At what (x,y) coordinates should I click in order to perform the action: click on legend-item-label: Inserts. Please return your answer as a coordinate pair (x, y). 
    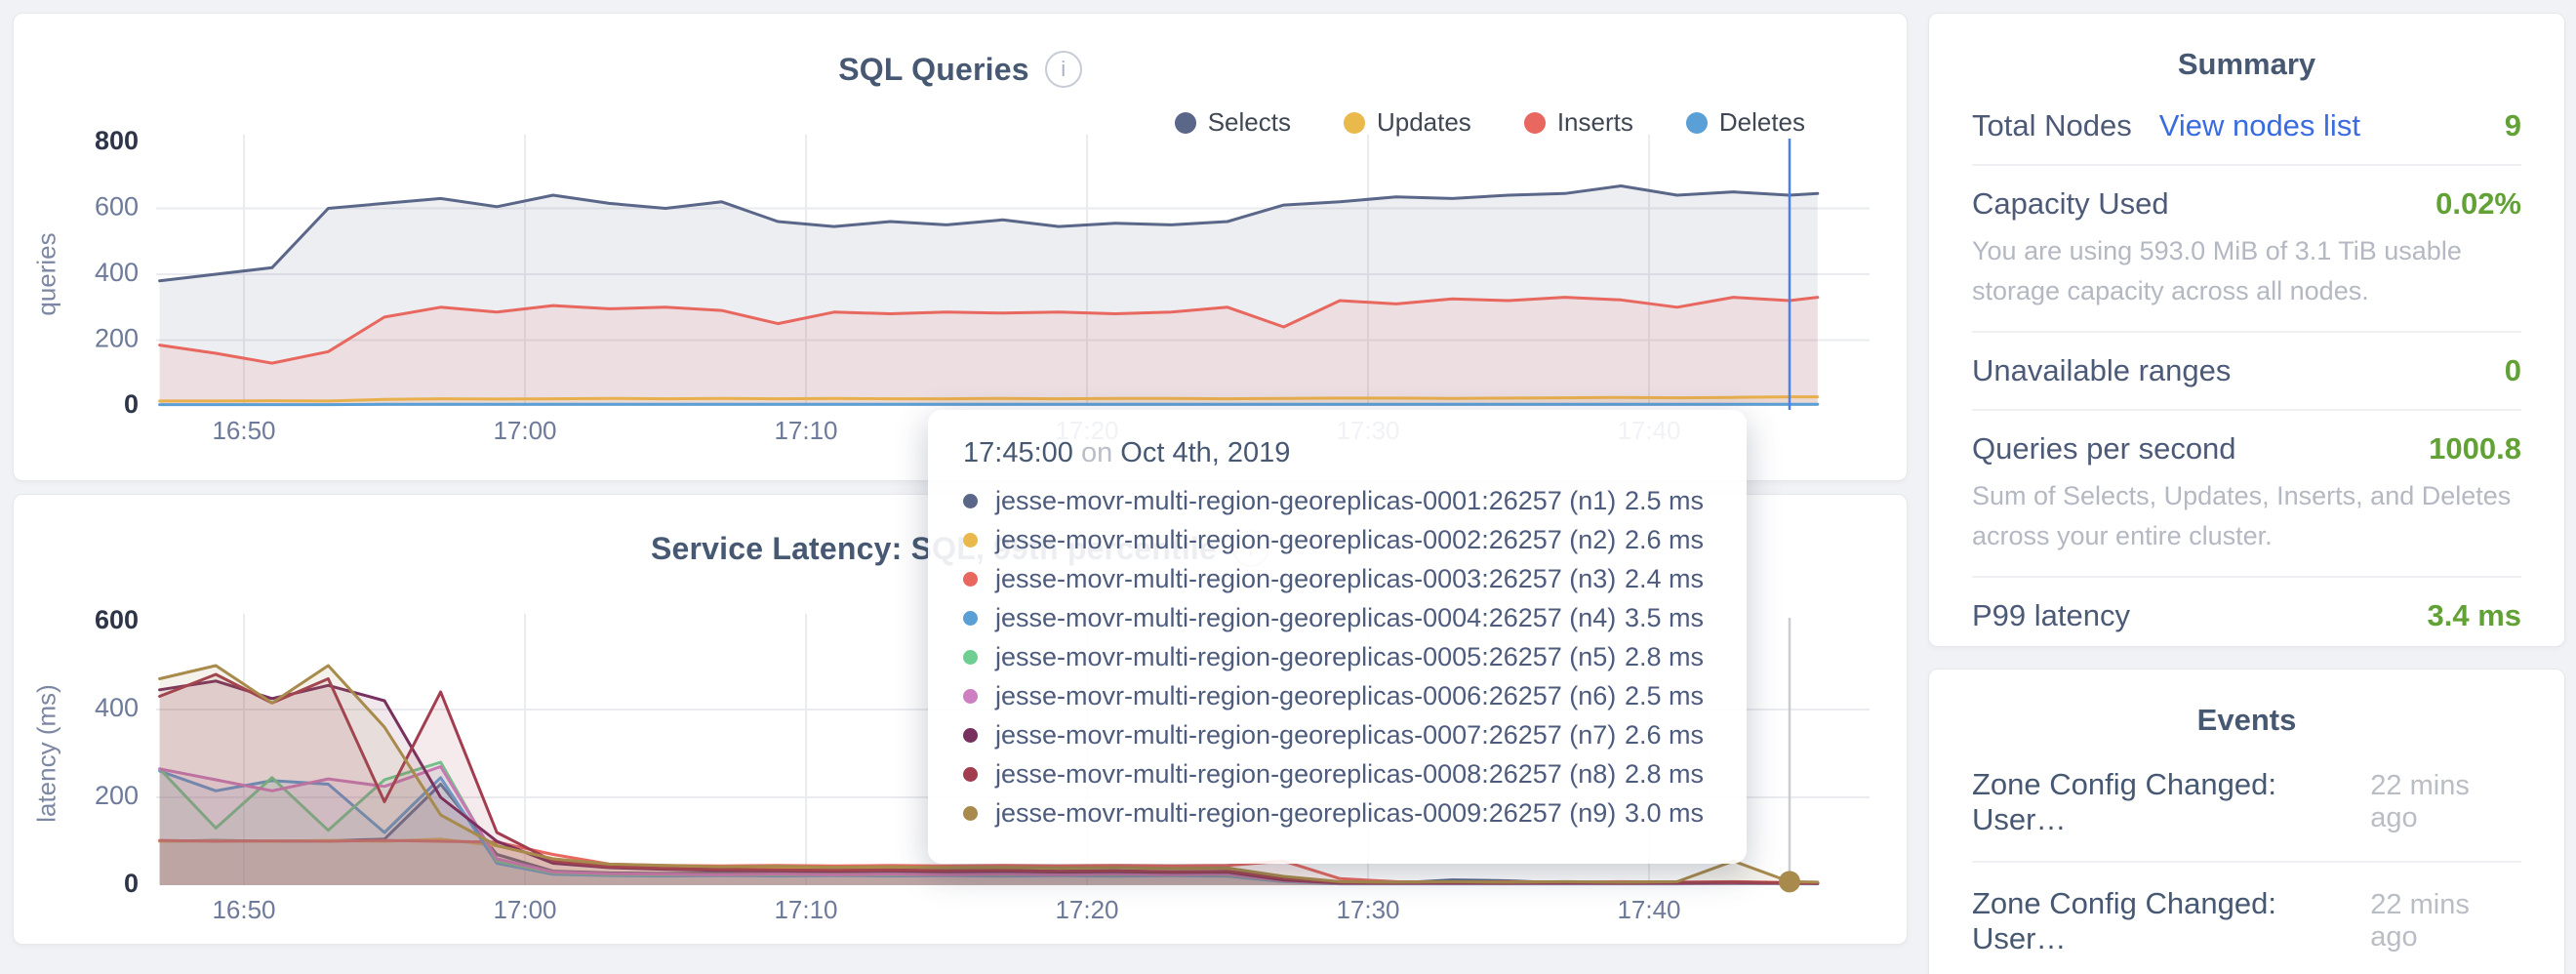
    Looking at the image, I should click on (1594, 122).